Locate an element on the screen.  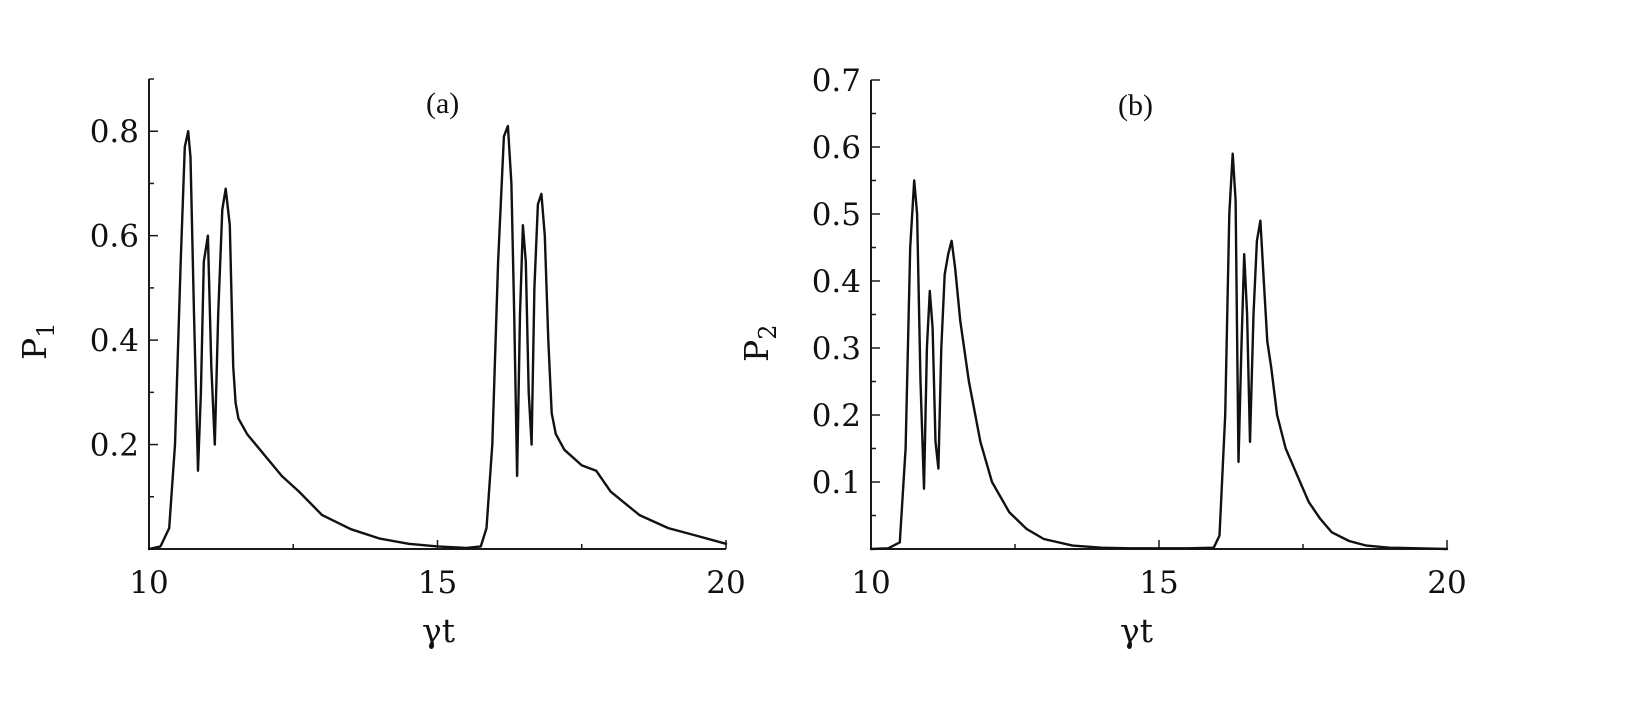
panel-a-y-tick-label: 0.6 is located at coordinates (114, 237).